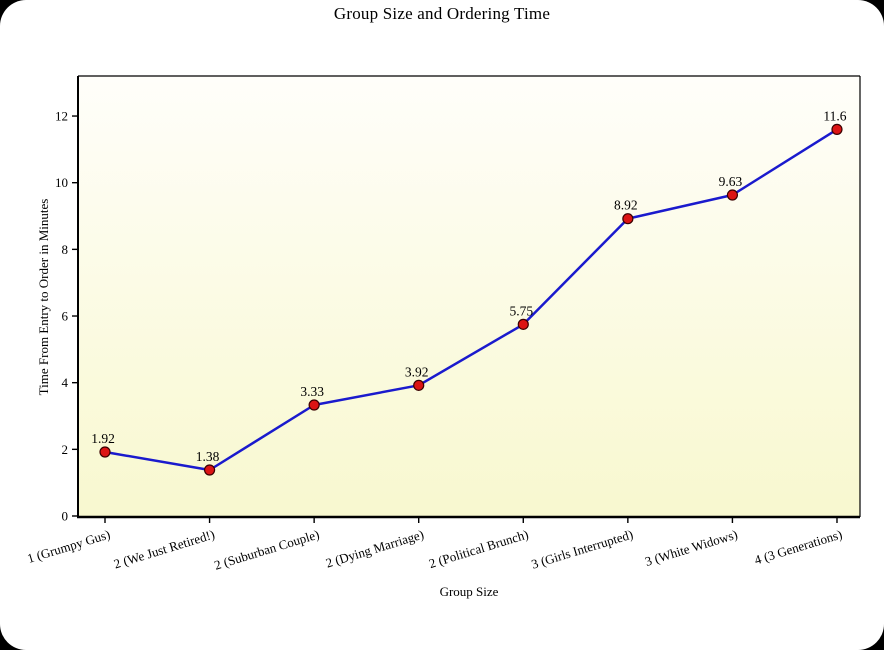 Image resolution: width=884 pixels, height=650 pixels. I want to click on data-point-label: 1.92, so click(103, 438).